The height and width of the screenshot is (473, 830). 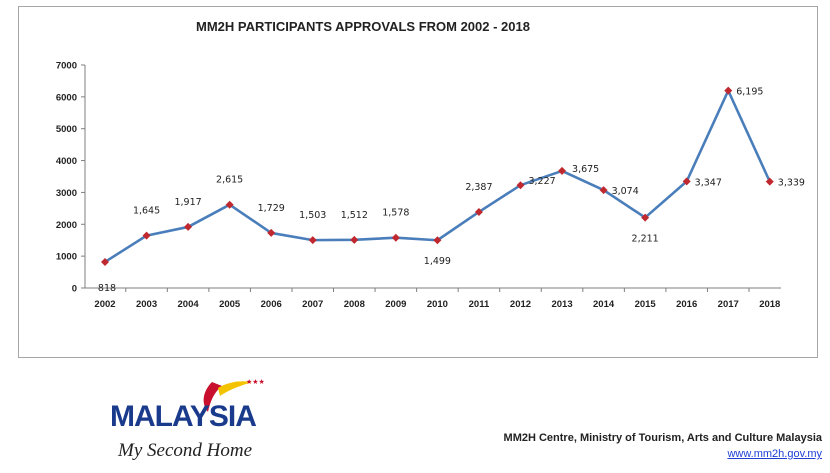 What do you see at coordinates (604, 304) in the screenshot?
I see `x-tick-label: 2014` at bounding box center [604, 304].